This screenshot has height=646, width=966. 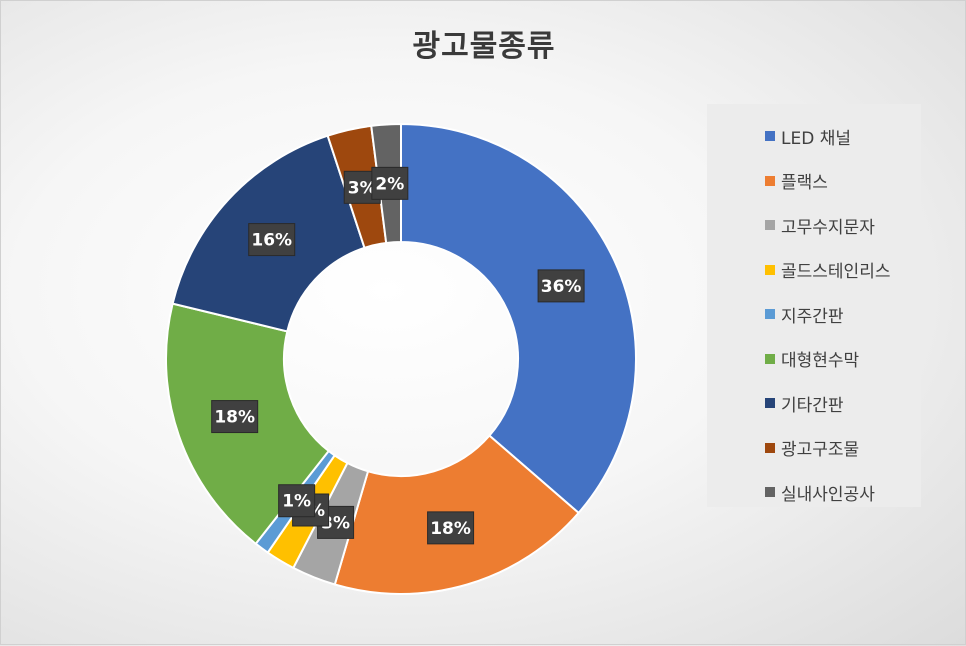 I want to click on legend-label: 고무수지문자, so click(x=828, y=227).